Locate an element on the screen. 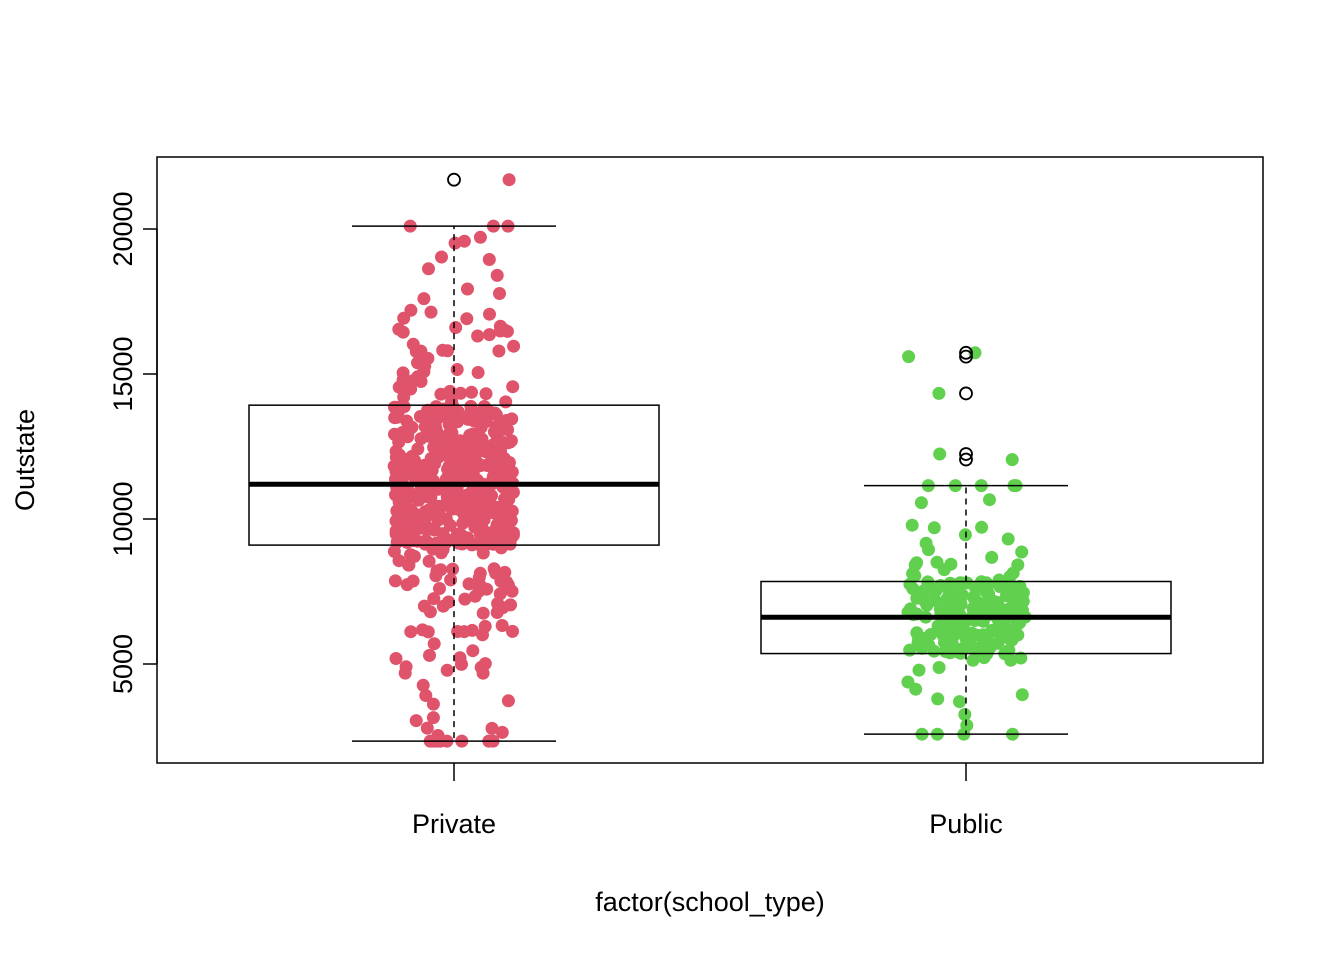  boxplot-public is located at coordinates (966, 540).